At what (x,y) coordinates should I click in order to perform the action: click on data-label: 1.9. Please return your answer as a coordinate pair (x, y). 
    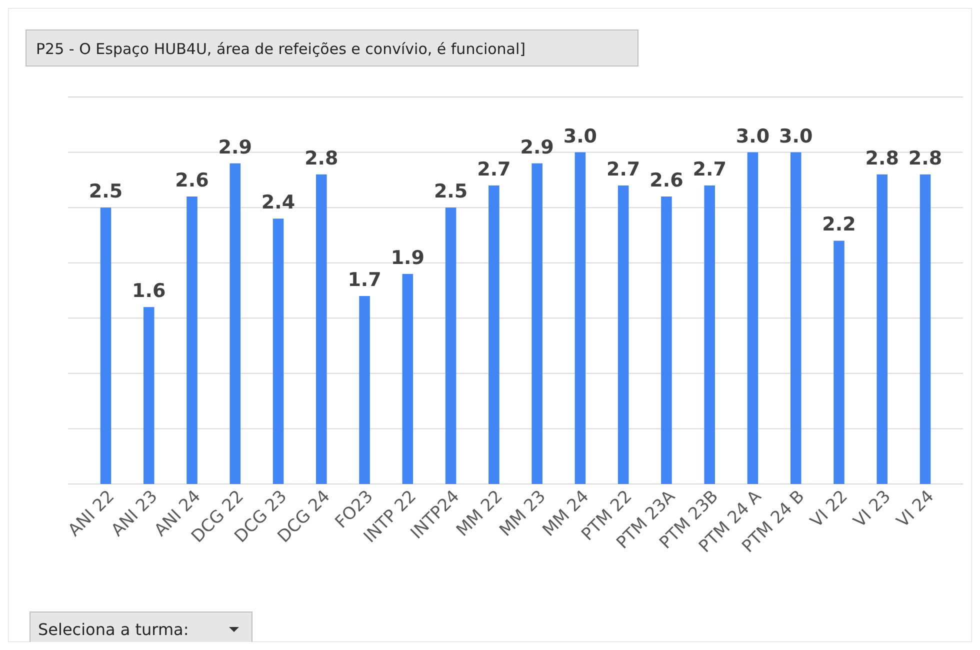
    Looking at the image, I should click on (407, 257).